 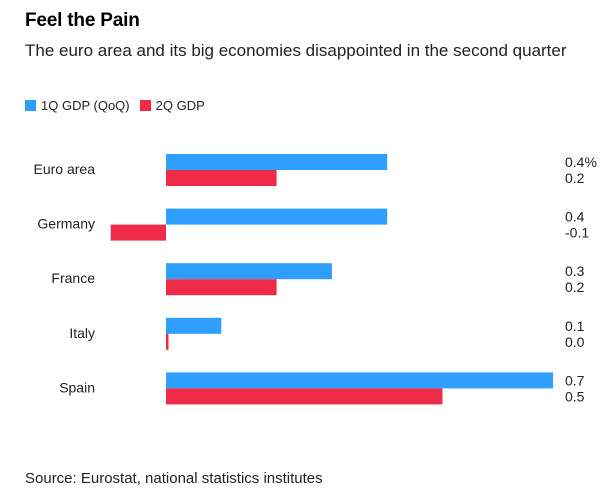 What do you see at coordinates (575, 178) in the screenshot?
I see `value-label-euro-area-2q: 0.2` at bounding box center [575, 178].